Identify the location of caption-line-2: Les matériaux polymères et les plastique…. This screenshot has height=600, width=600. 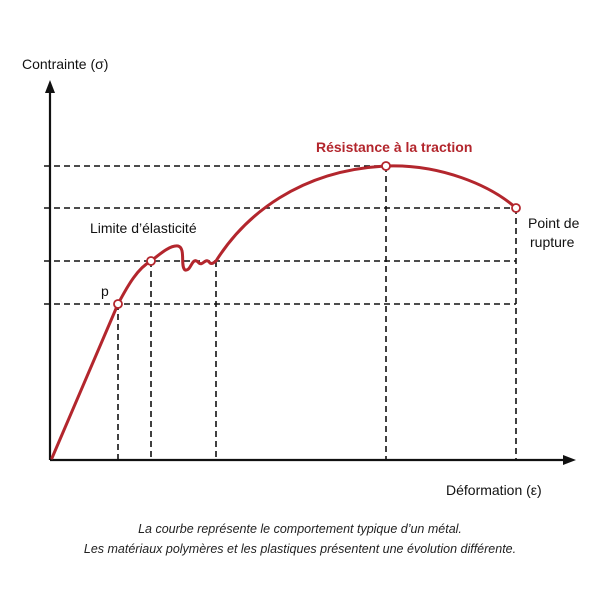
(300, 549).